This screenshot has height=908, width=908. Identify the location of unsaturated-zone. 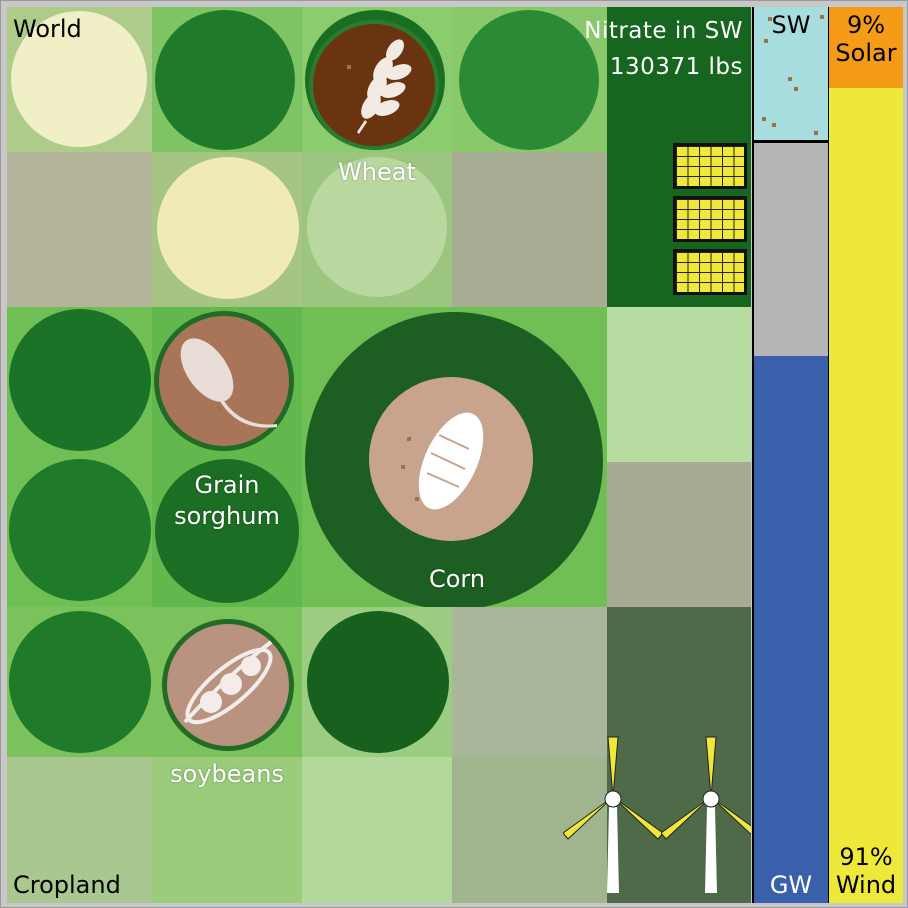
(791, 249).